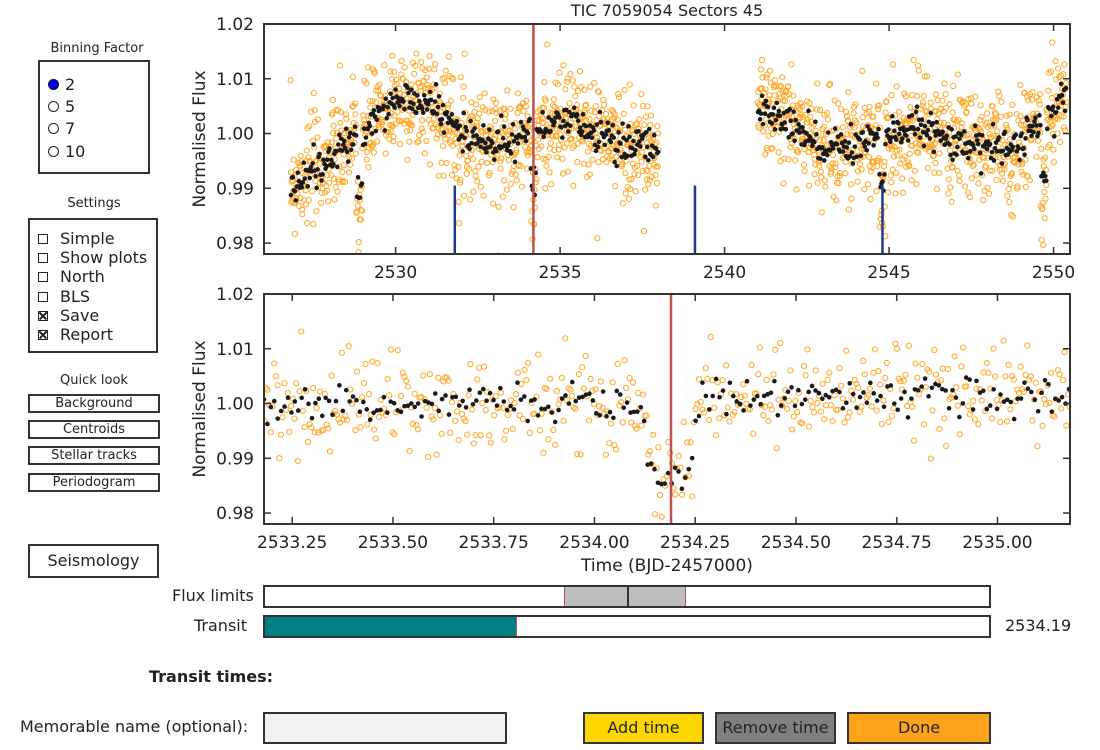 This screenshot has height=750, width=1100. What do you see at coordinates (71, 276) in the screenshot?
I see `setting-north: North` at bounding box center [71, 276].